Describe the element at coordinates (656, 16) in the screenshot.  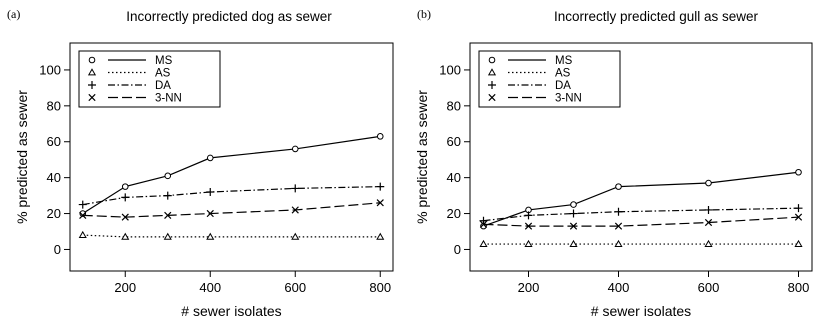
I see `chart-title: Incorrectly predicted gull as sewer` at that location.